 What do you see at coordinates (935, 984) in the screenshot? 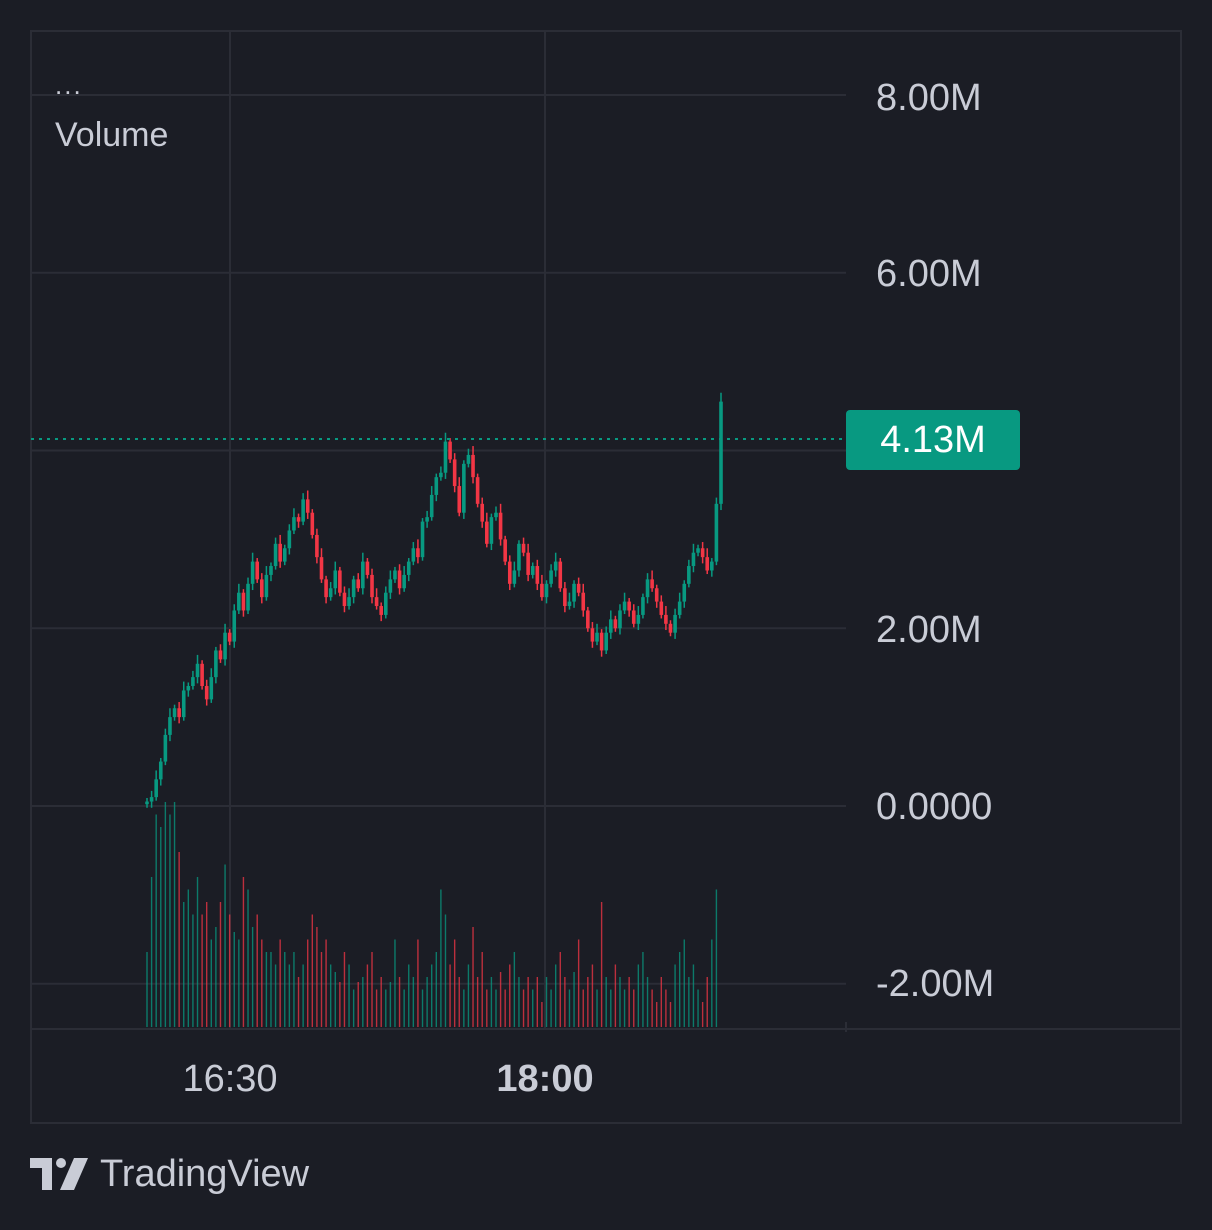
I see `y-tick-label: -2.00M` at bounding box center [935, 984].